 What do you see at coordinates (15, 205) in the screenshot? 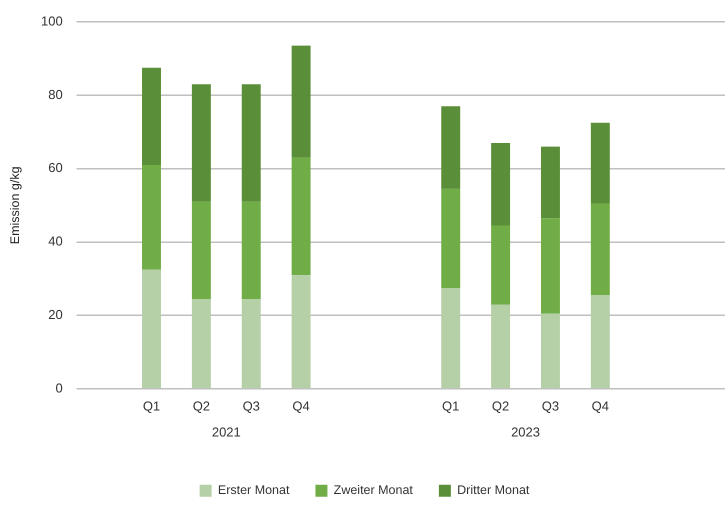
I see `y-axis-title: Emission g/kg` at bounding box center [15, 205].